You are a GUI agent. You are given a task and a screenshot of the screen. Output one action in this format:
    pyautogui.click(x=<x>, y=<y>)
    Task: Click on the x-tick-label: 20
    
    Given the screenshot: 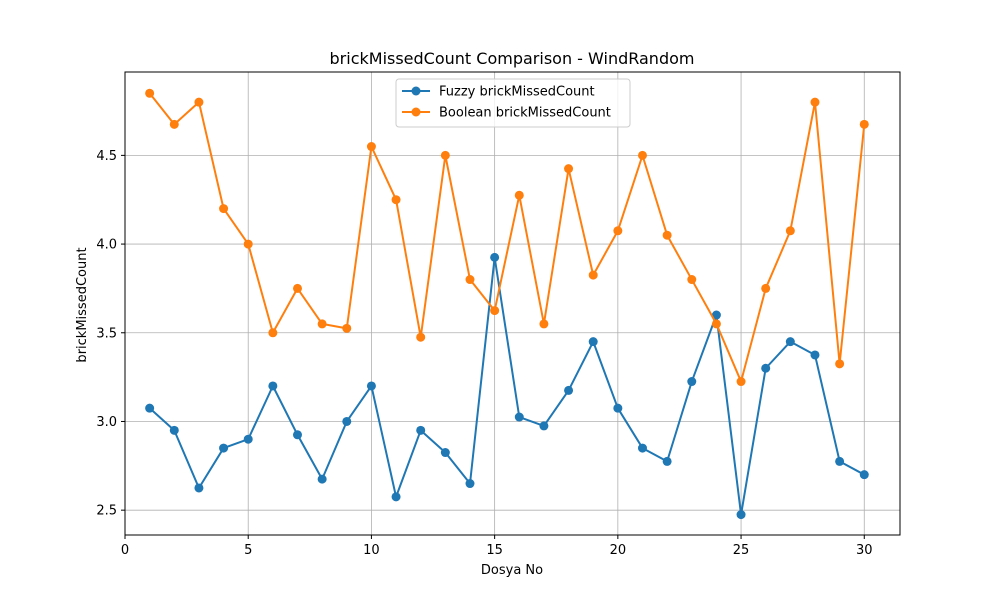 What is the action you would take?
    pyautogui.click(x=618, y=550)
    